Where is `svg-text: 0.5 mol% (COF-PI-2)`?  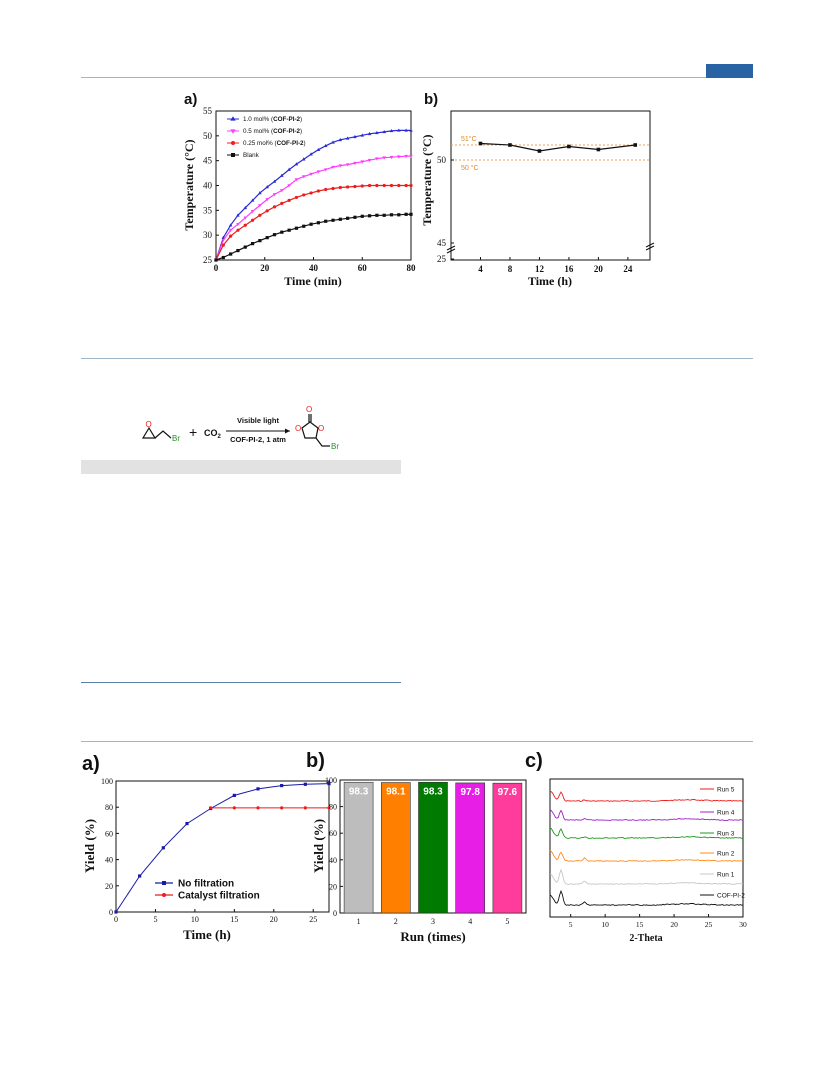 svg-text: 0.5 mol% (COF-PI-2) is located at coordinates (272, 131).